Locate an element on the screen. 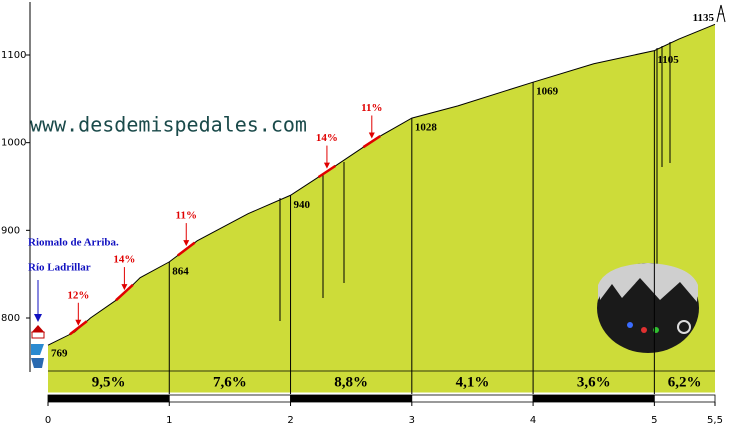  place-icons is located at coordinates (38, 324).